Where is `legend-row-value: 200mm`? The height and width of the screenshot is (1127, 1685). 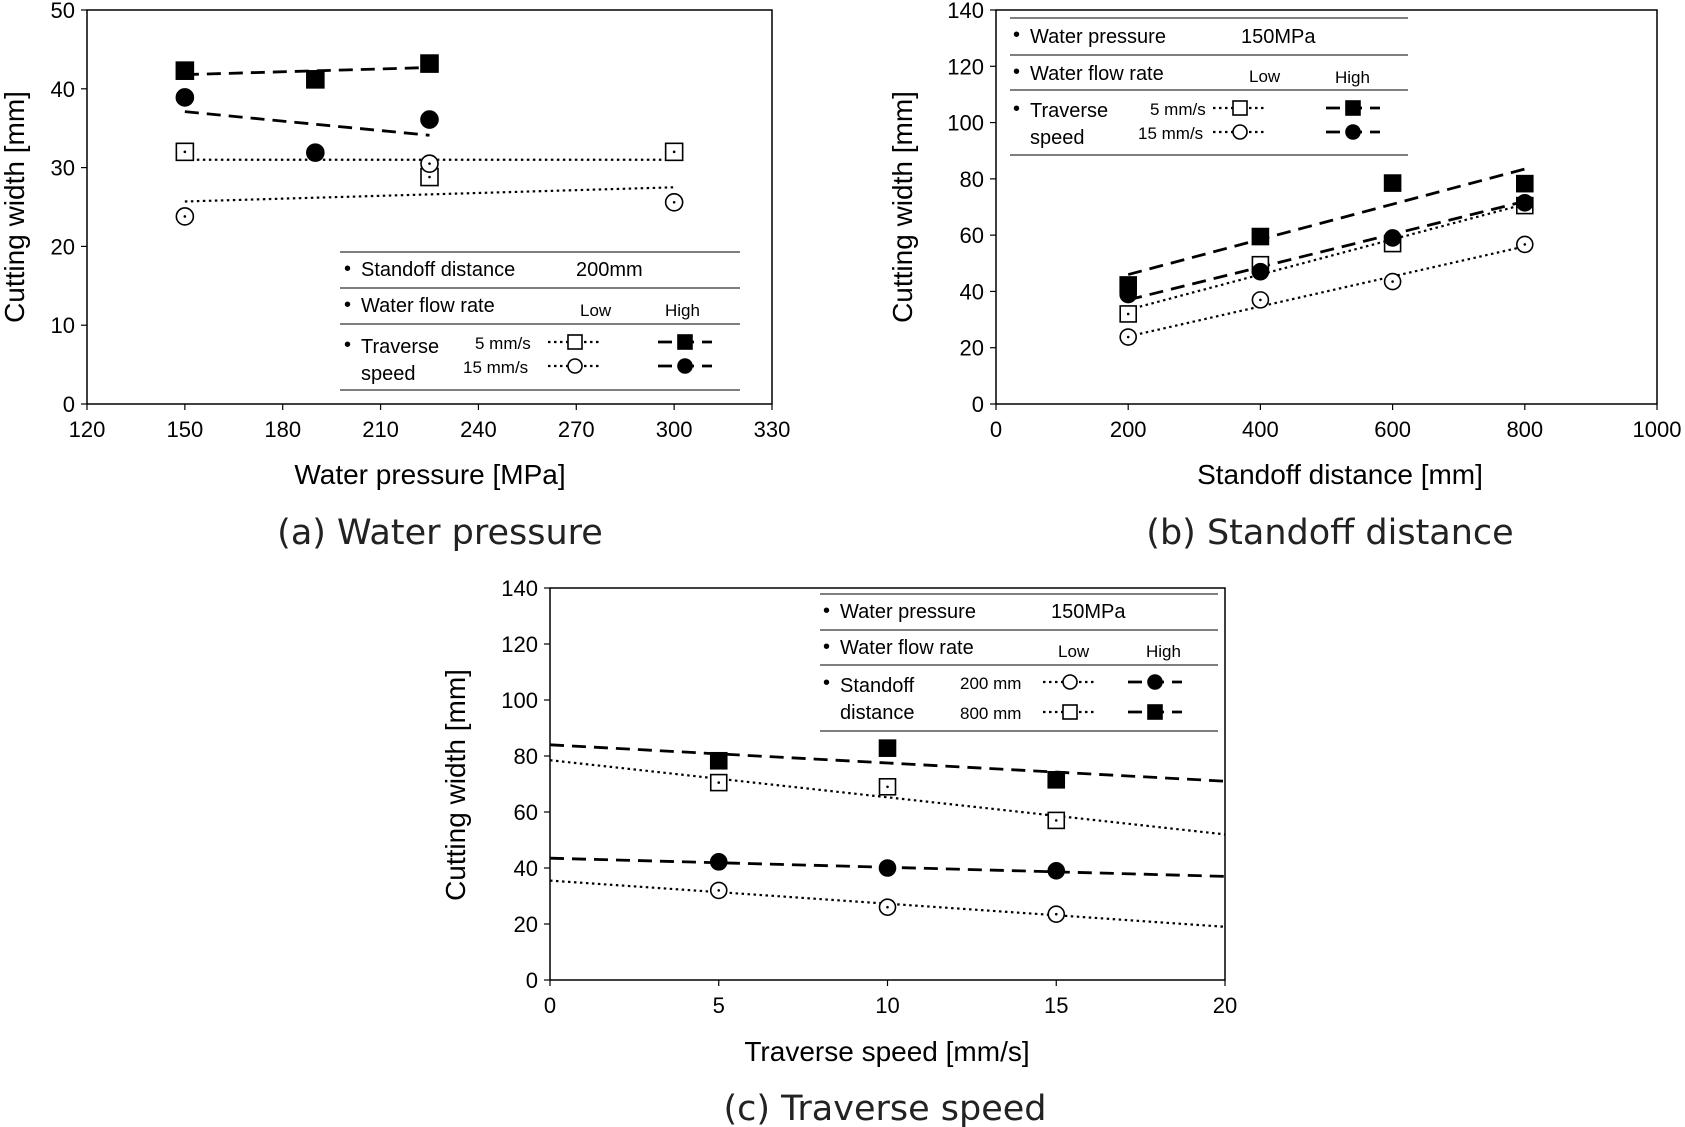
legend-row-value: 200mm is located at coordinates (609, 270).